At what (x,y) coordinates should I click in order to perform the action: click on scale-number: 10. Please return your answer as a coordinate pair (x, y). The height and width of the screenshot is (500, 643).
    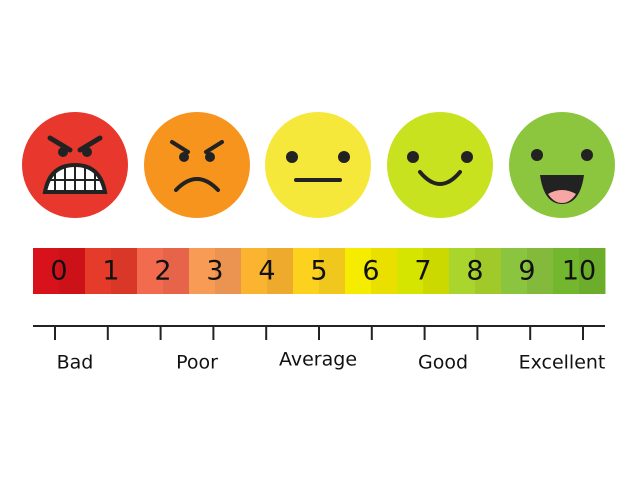
    Looking at the image, I should click on (579, 271).